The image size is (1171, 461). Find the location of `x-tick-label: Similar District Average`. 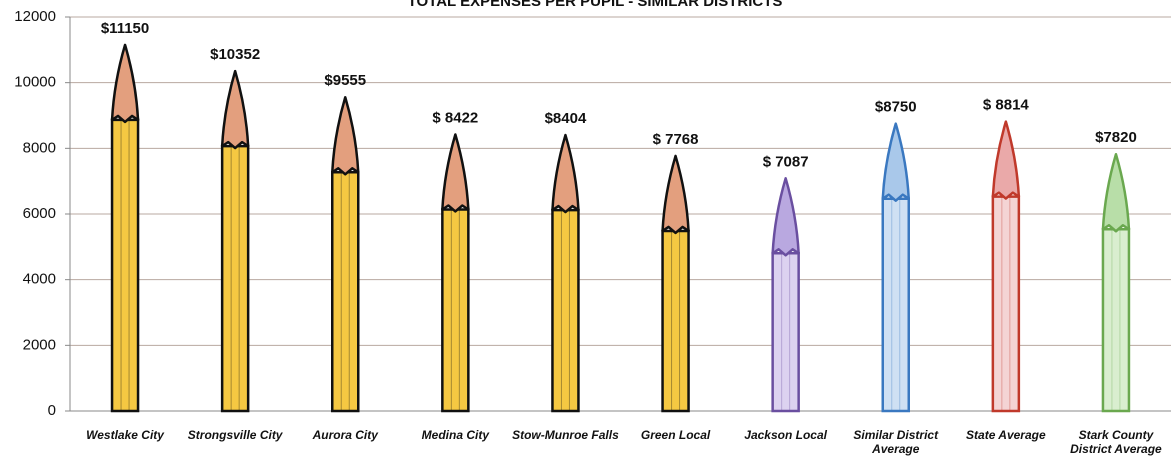

x-tick-label: Similar District Average is located at coordinates (896, 442).